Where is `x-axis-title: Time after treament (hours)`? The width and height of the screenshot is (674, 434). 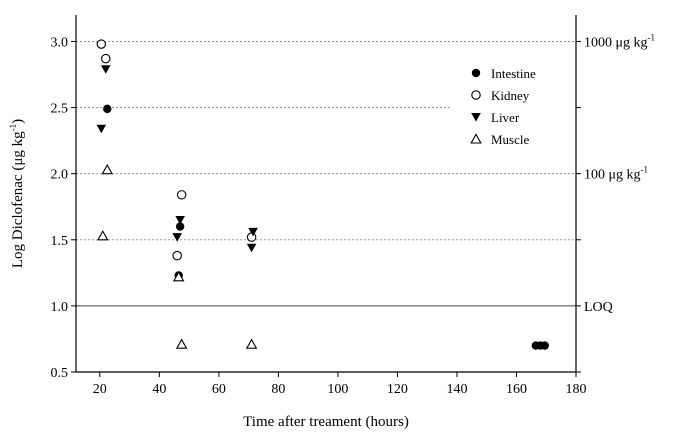
x-axis-title: Time after treament (hours) is located at coordinates (326, 422).